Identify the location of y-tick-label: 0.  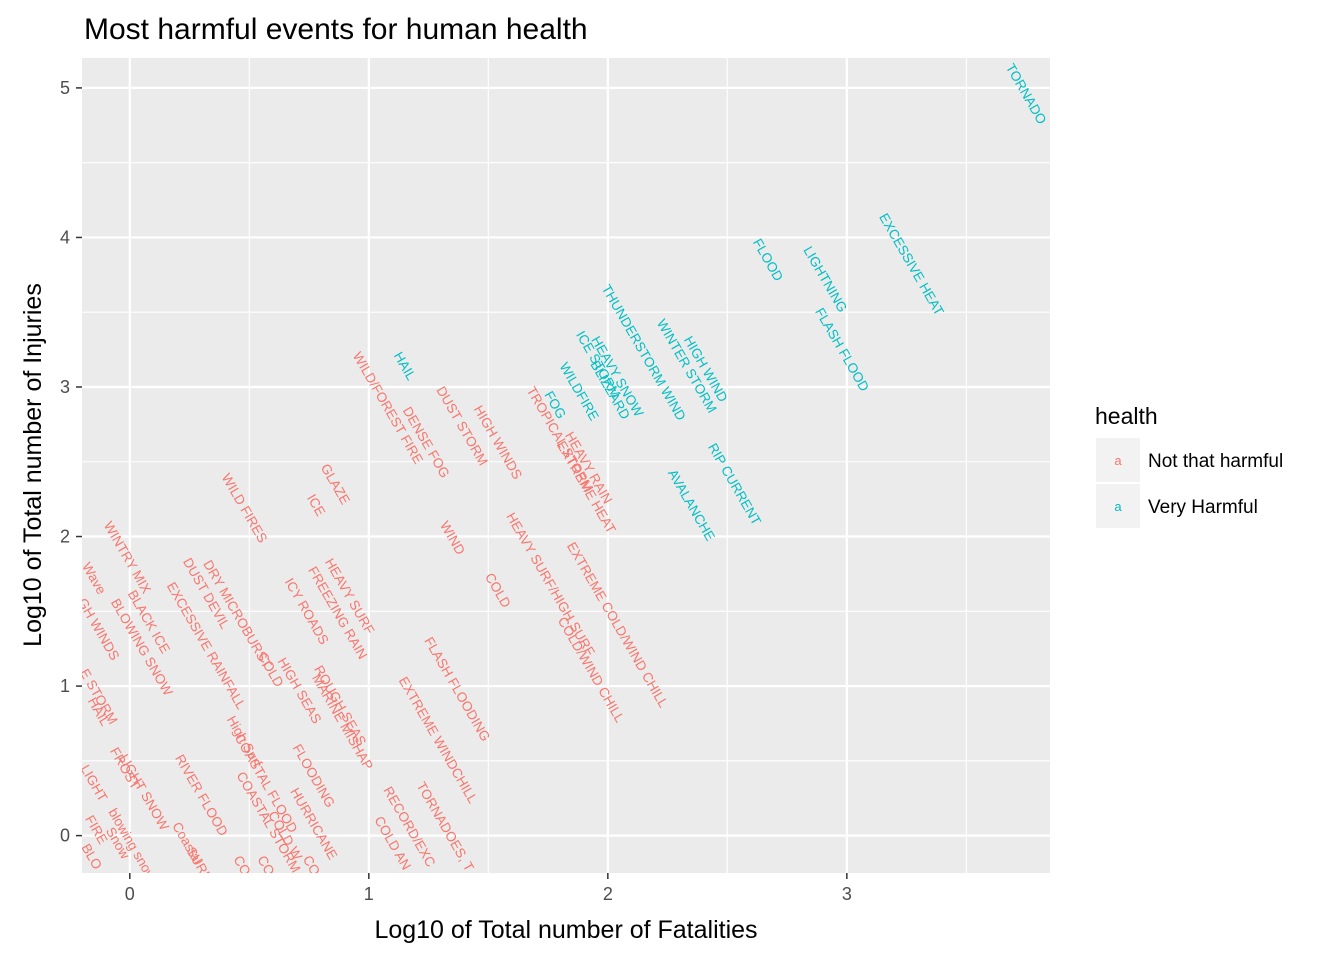
(65, 836).